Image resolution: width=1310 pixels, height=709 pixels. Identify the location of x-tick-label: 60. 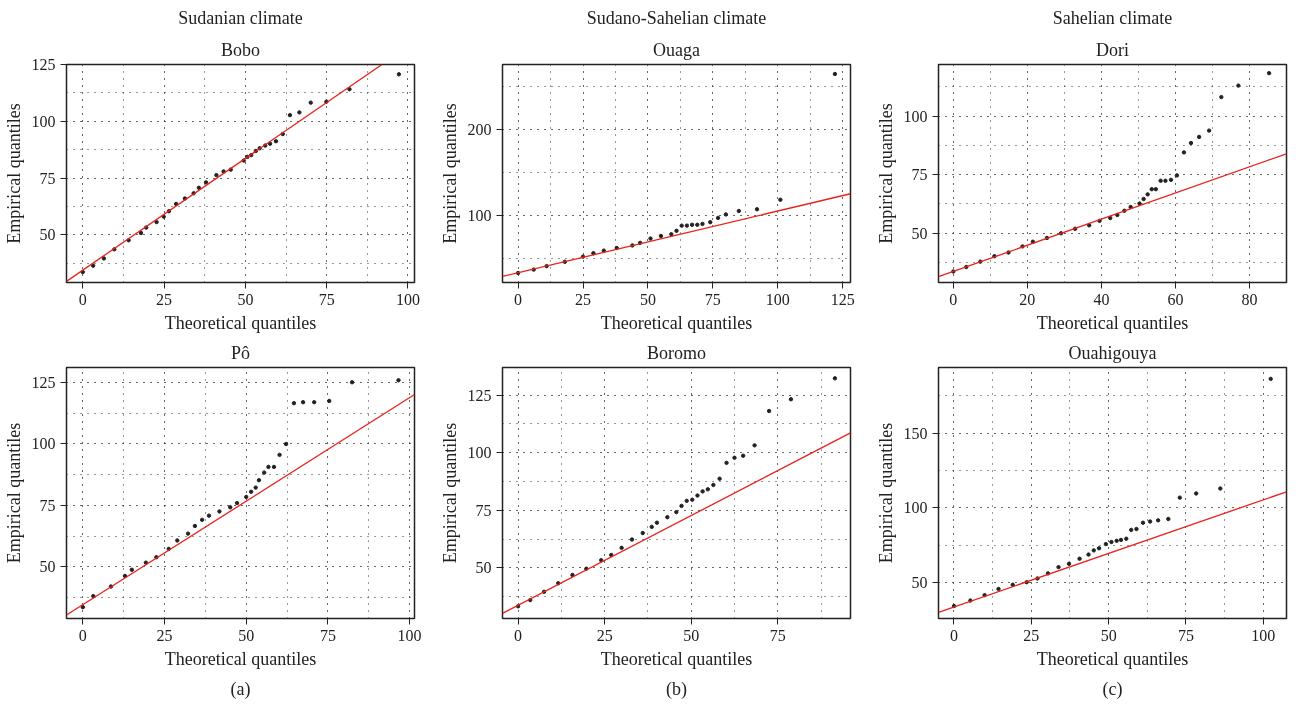
(1175, 299).